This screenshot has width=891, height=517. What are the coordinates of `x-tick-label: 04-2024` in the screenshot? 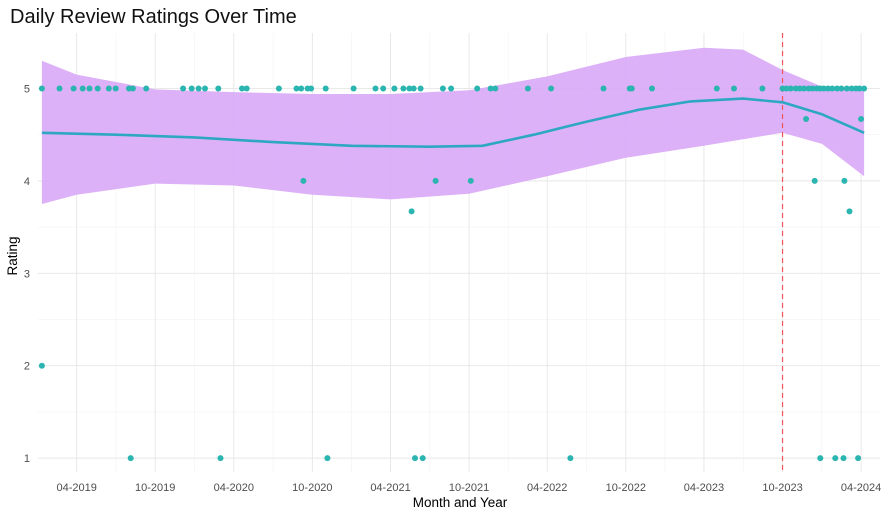 It's located at (861, 488).